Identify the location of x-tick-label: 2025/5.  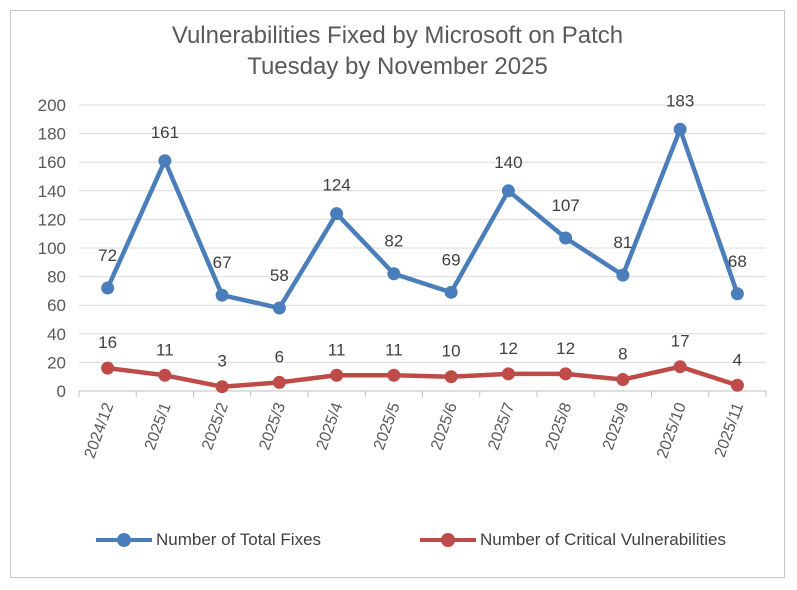
(387, 426).